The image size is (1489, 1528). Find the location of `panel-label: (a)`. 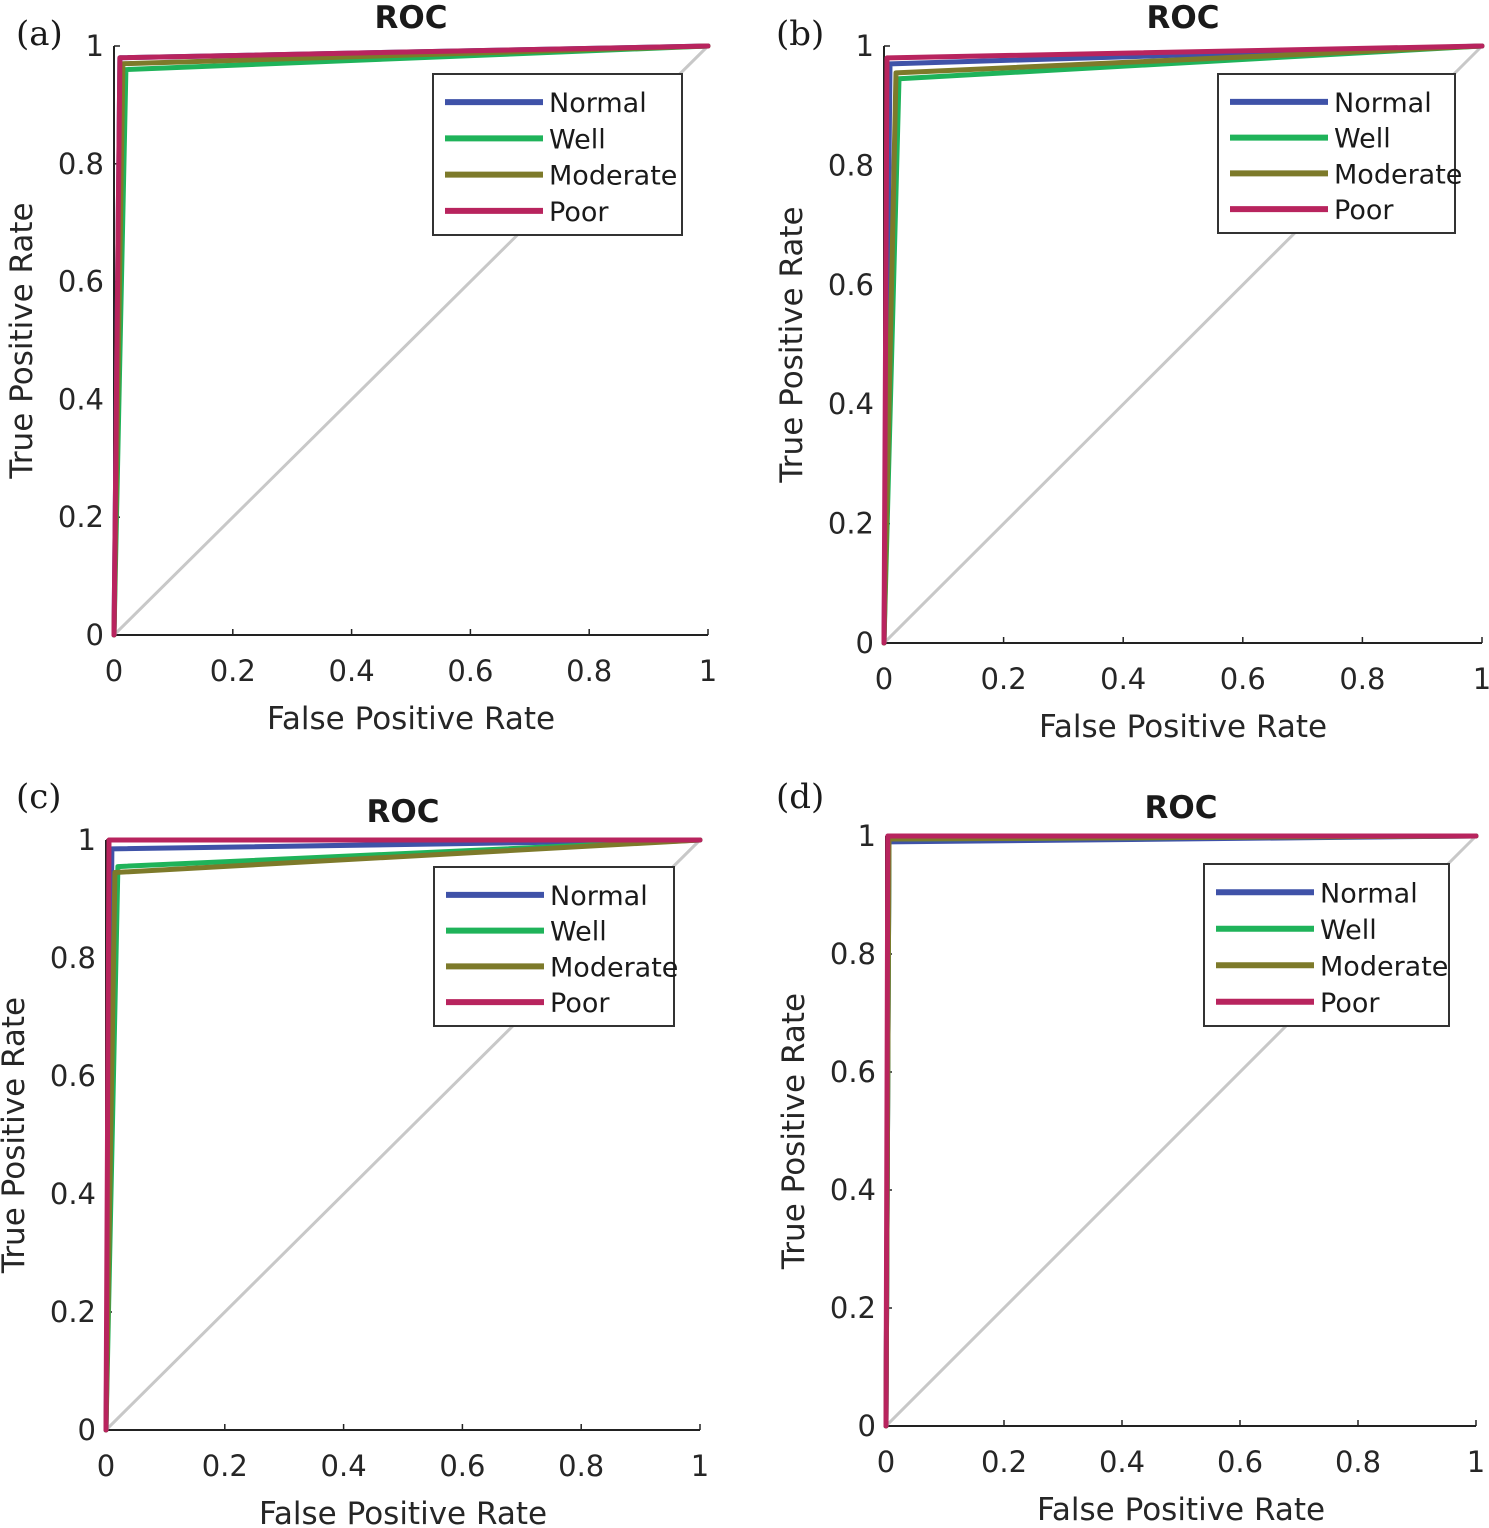

panel-label: (a) is located at coordinates (39, 34).